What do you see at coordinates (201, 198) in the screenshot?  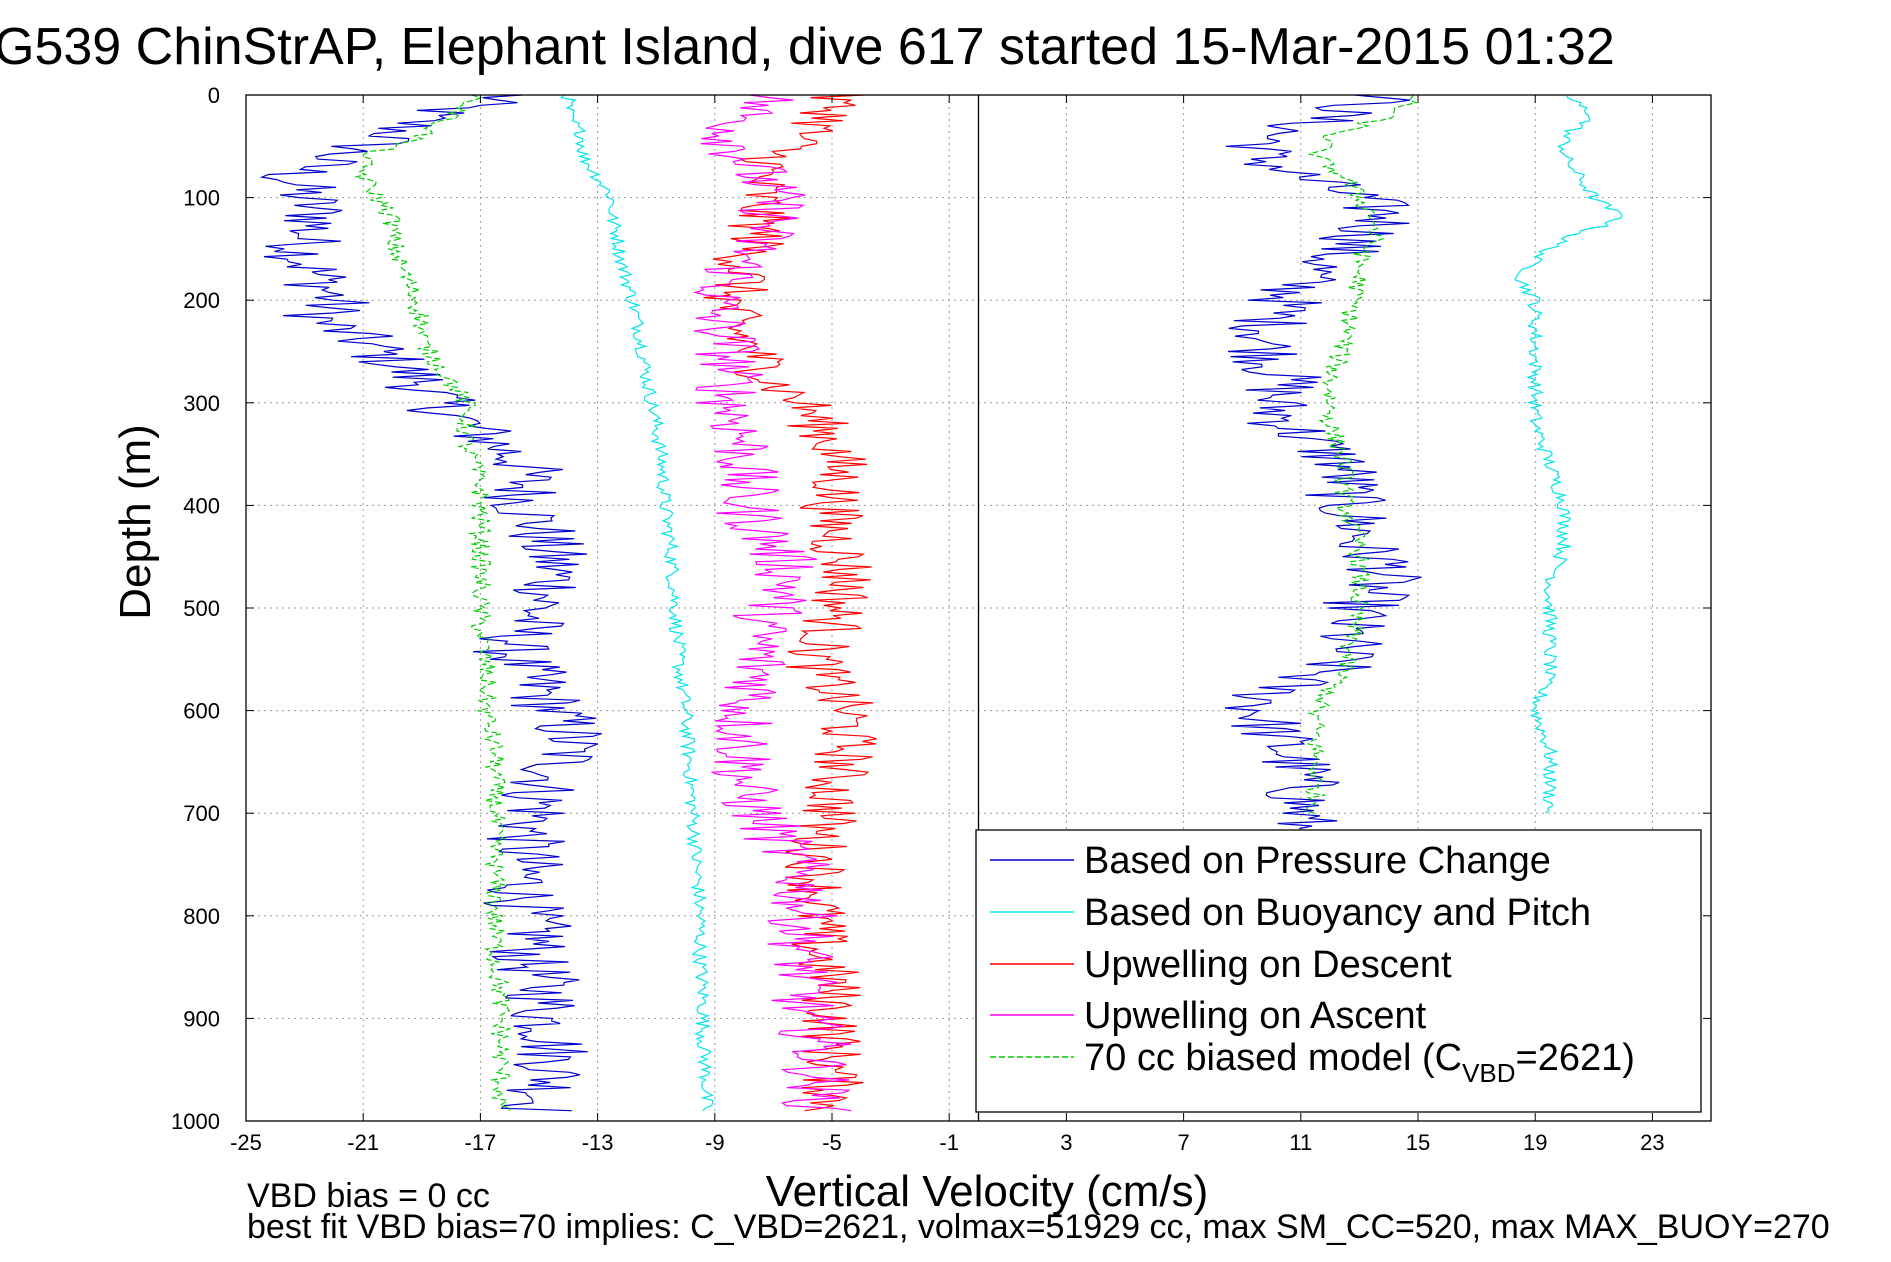 I see `y-tick-label: 100` at bounding box center [201, 198].